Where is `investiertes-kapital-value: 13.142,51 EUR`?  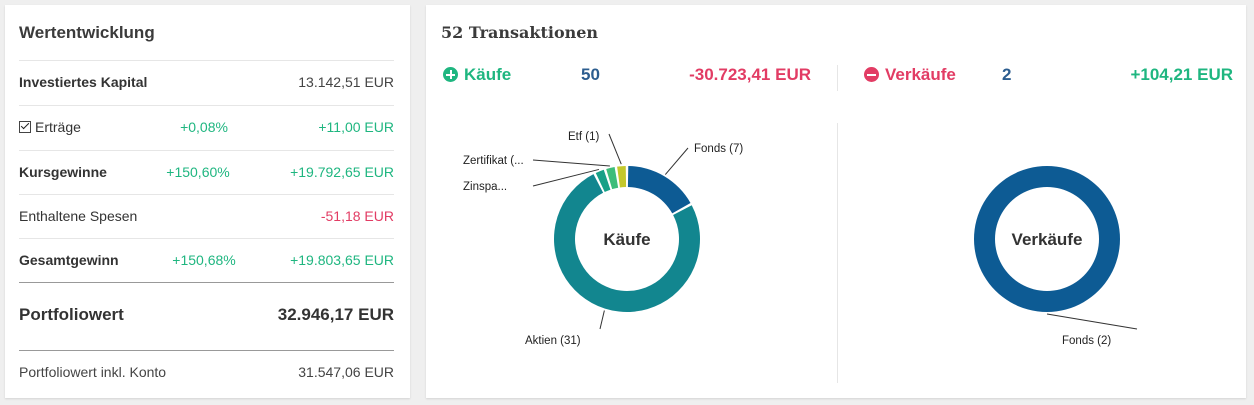 investiertes-kapital-value: 13.142,51 EUR is located at coordinates (346, 82).